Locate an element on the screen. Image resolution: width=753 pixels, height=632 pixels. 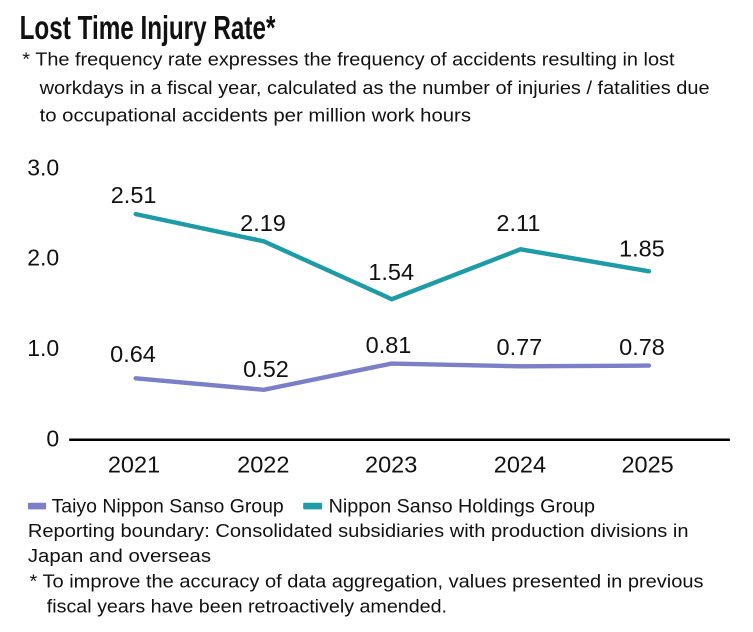
svg-text: 0.78 is located at coordinates (642, 347).